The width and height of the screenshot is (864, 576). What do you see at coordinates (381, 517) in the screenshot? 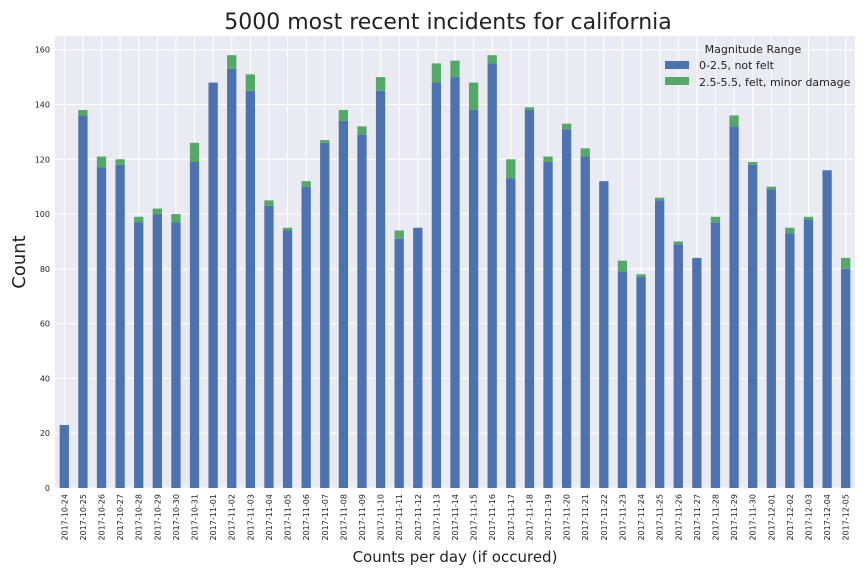
I see `x-tick-label: 2017-11-10` at bounding box center [381, 517].